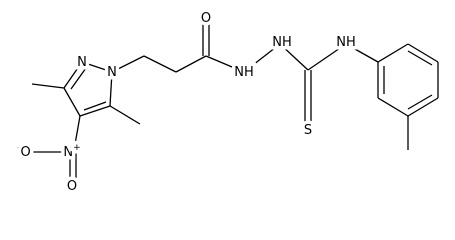 This screenshot has height=240, width=455. I want to click on atom-label: N+, so click(71, 151).